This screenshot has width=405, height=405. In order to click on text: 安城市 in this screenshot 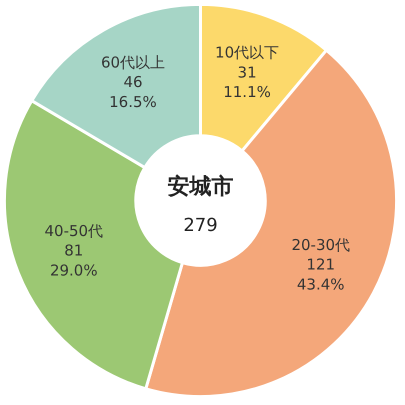, I will do `click(201, 186)`.